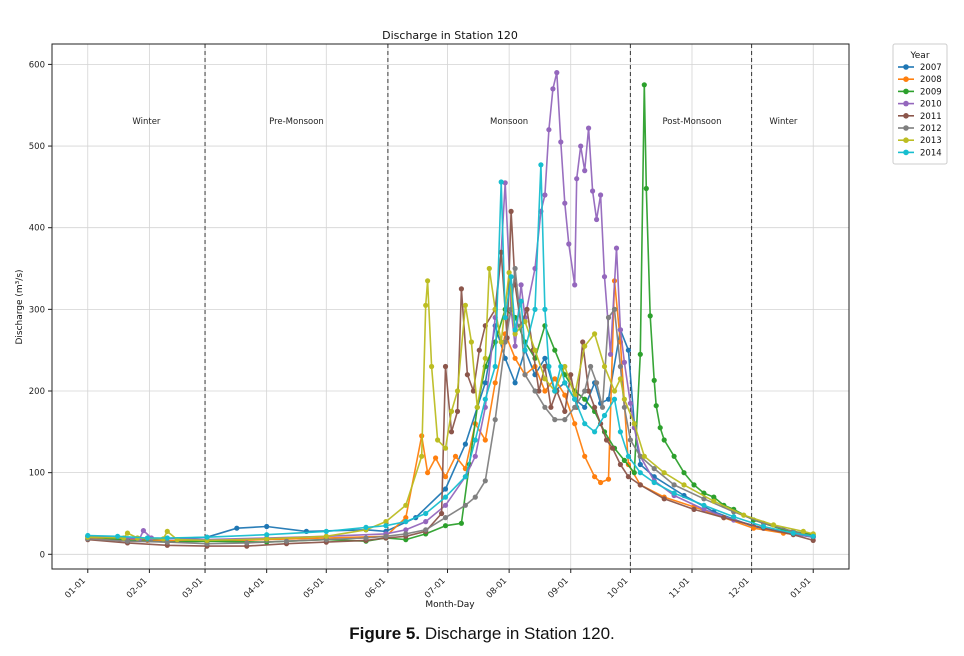  What do you see at coordinates (920, 141) in the screenshot?
I see `legend-entry-2013: 2013` at bounding box center [920, 141].